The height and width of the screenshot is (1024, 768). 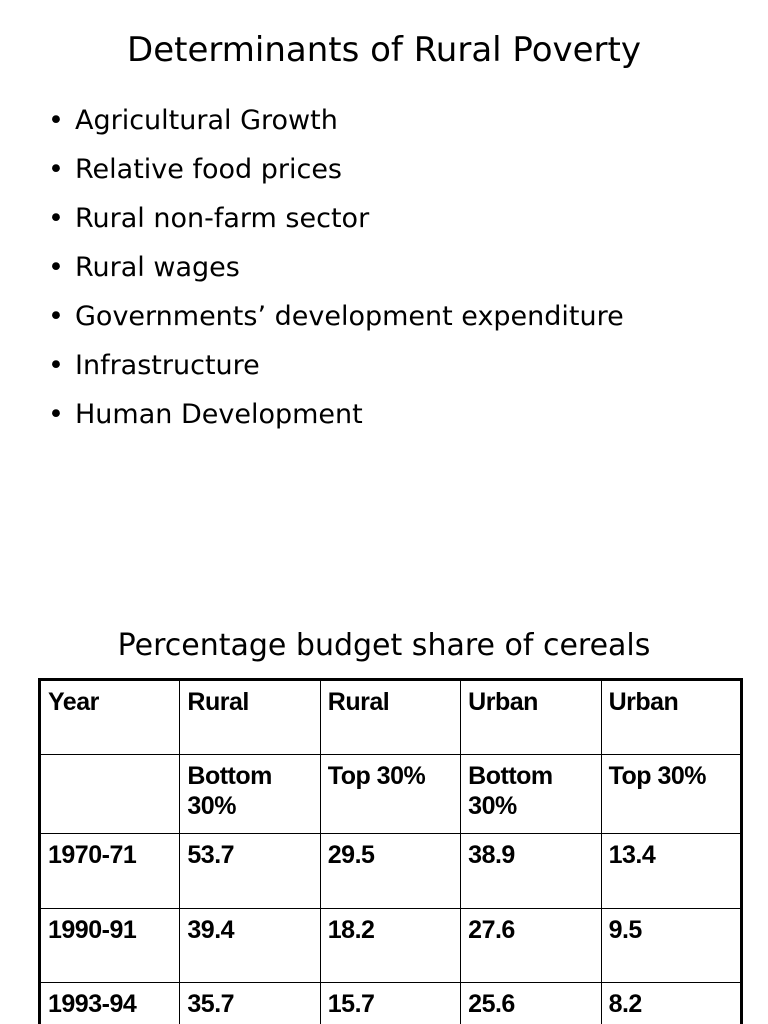 What do you see at coordinates (336, 175) in the screenshot?
I see `bullet-item: Relative food prices` at bounding box center [336, 175].